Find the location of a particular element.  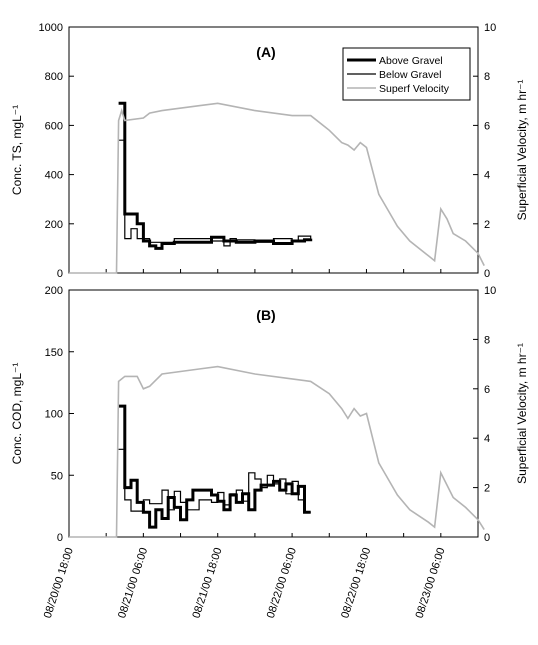

x-tick-label: 08/23/00 06:00 is located at coordinates (431, 583).